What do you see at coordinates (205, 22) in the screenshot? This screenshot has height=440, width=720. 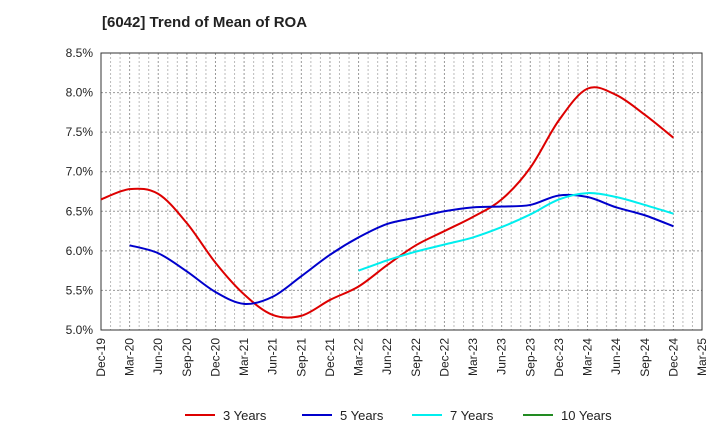 I see `chart-title: [6042] Trend of Mean of ROA` at bounding box center [205, 22].